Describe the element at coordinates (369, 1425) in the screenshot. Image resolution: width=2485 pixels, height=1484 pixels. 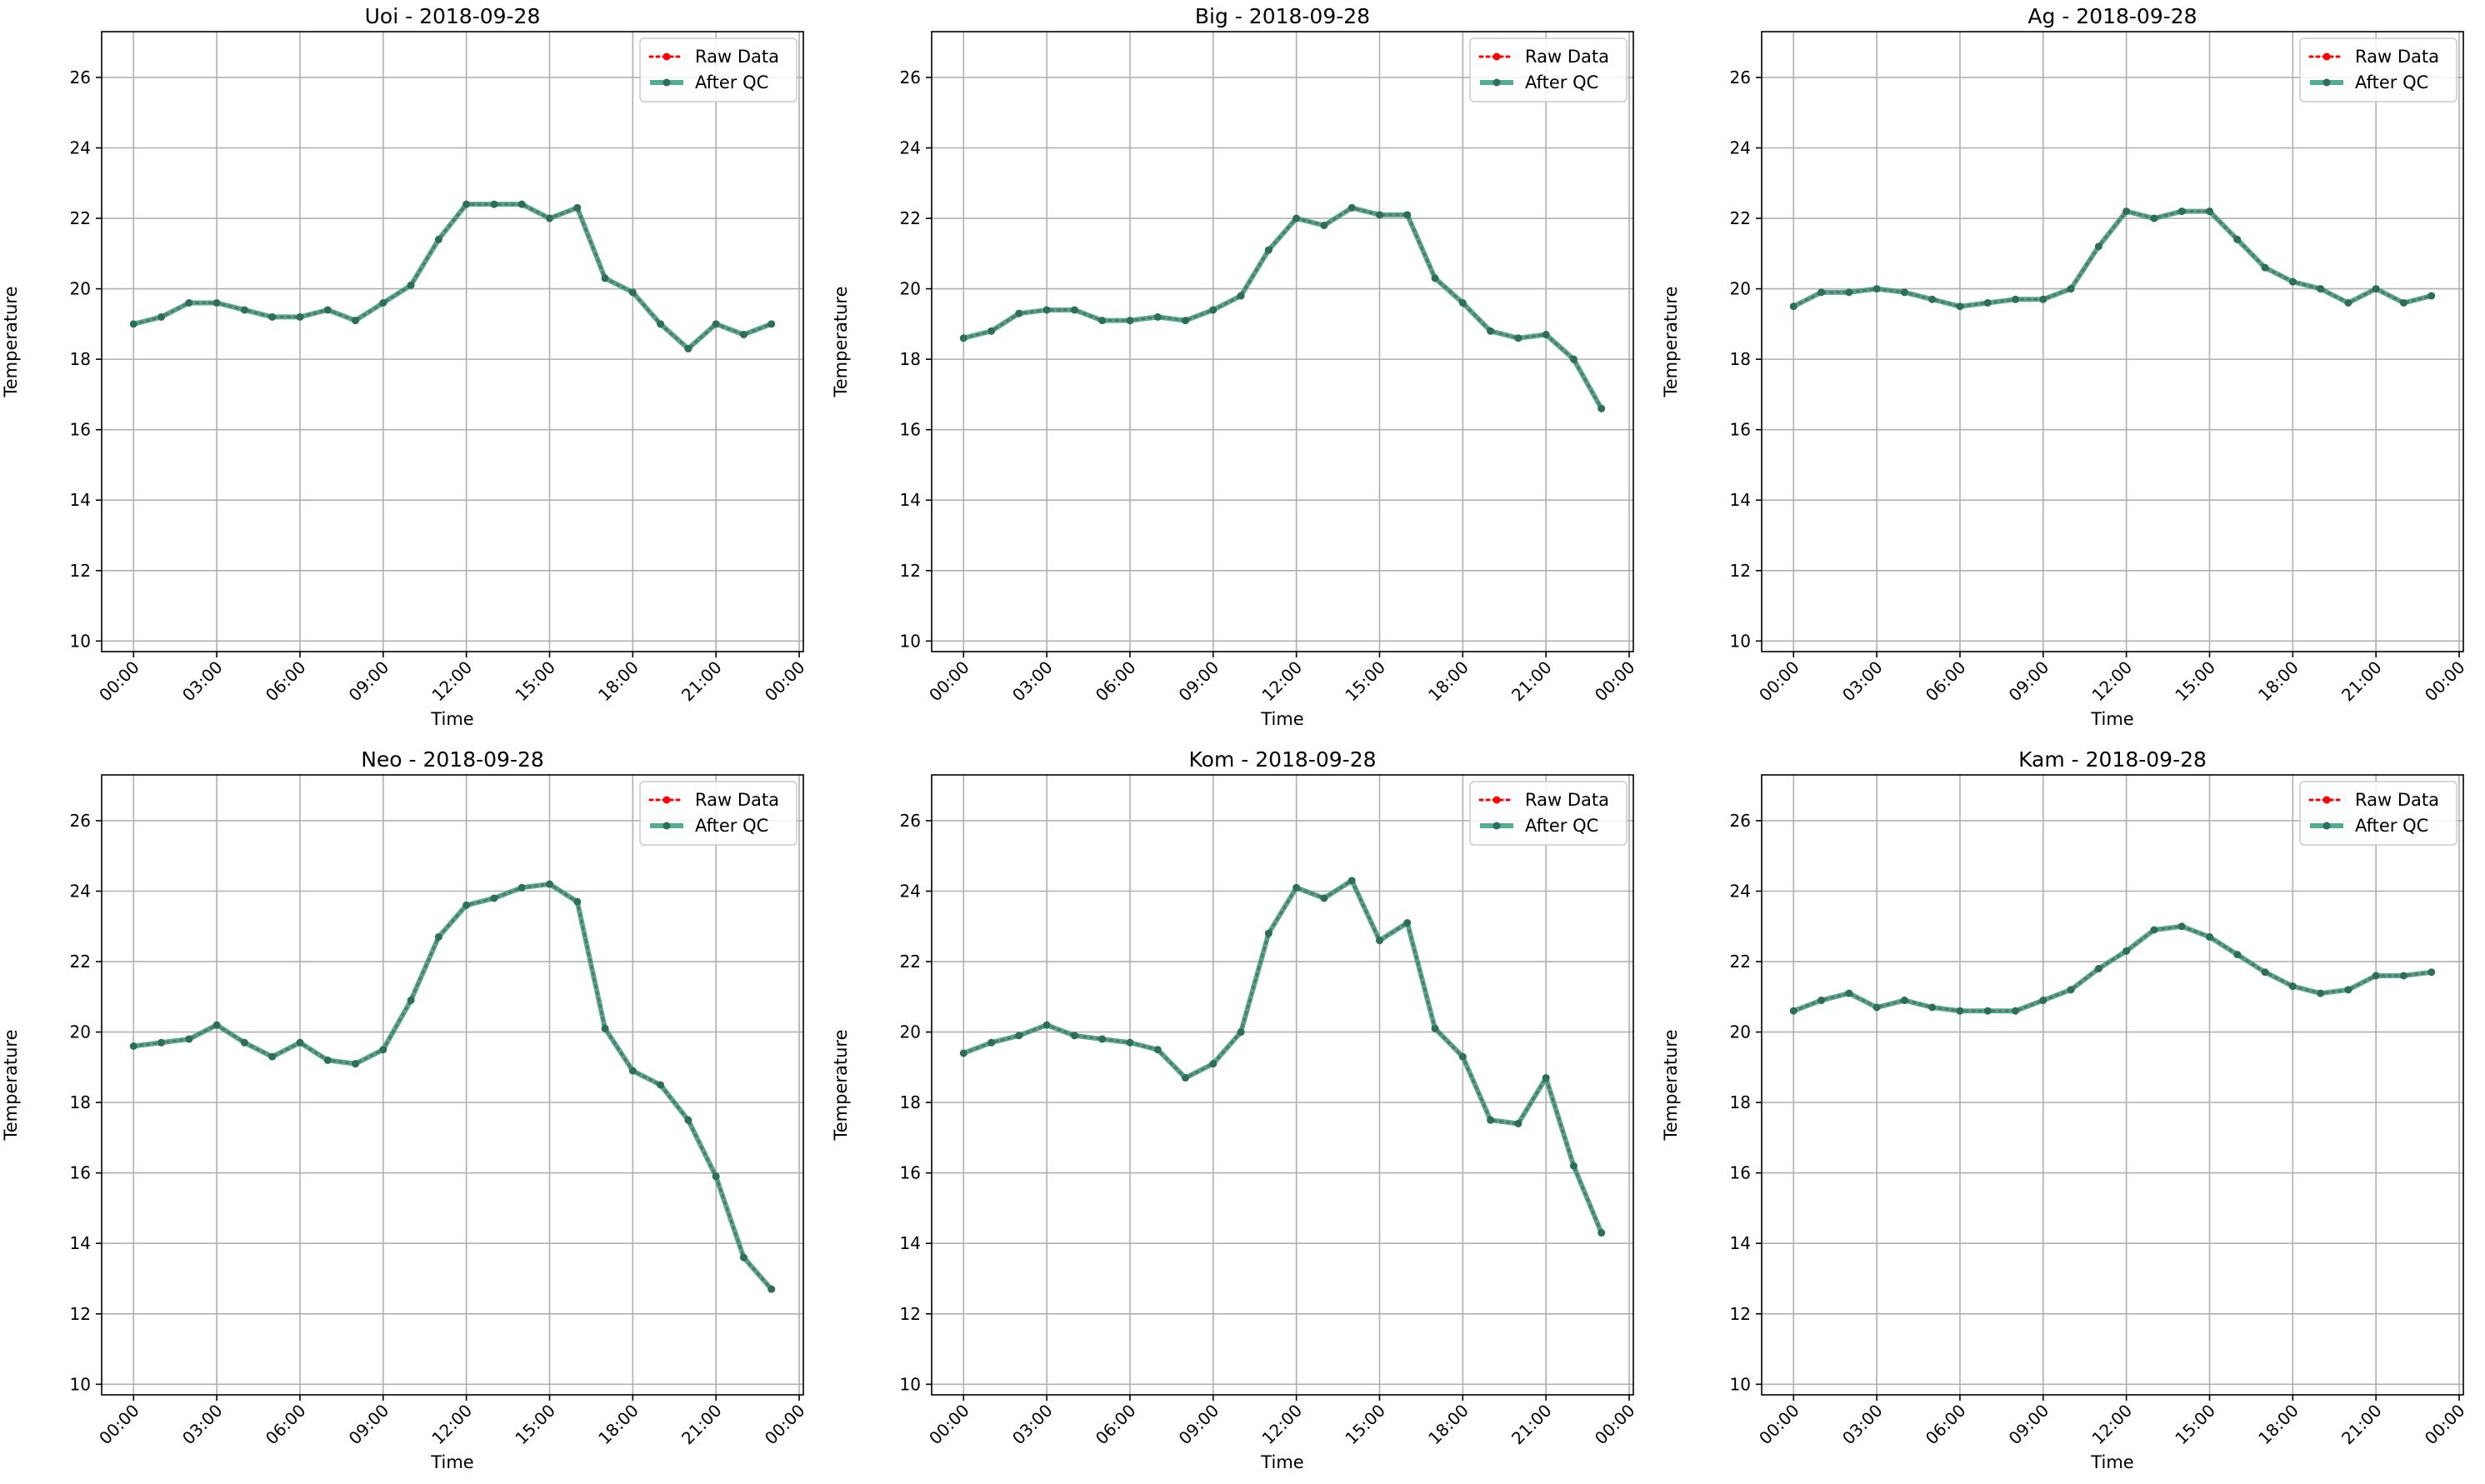
I see `x-tick-label: 09:00` at that location.